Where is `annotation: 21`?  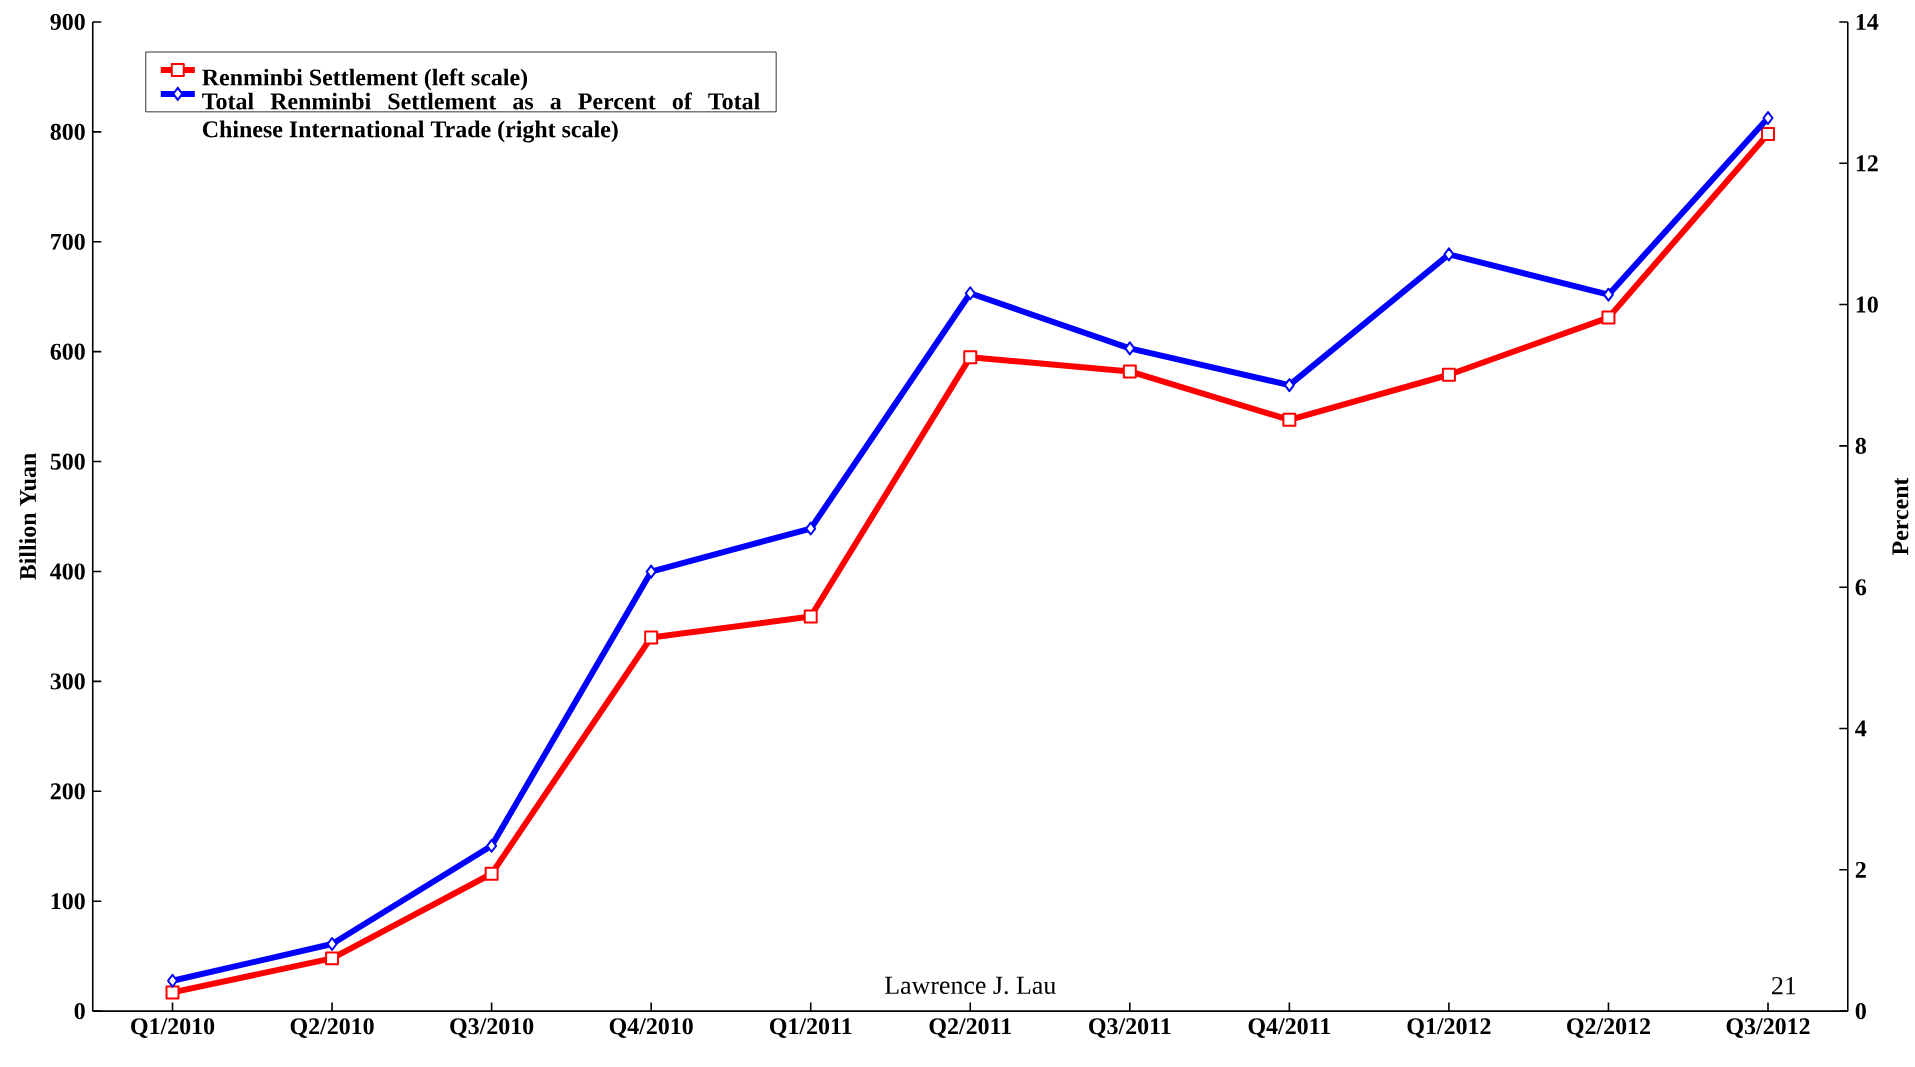
annotation: 21 is located at coordinates (1784, 986).